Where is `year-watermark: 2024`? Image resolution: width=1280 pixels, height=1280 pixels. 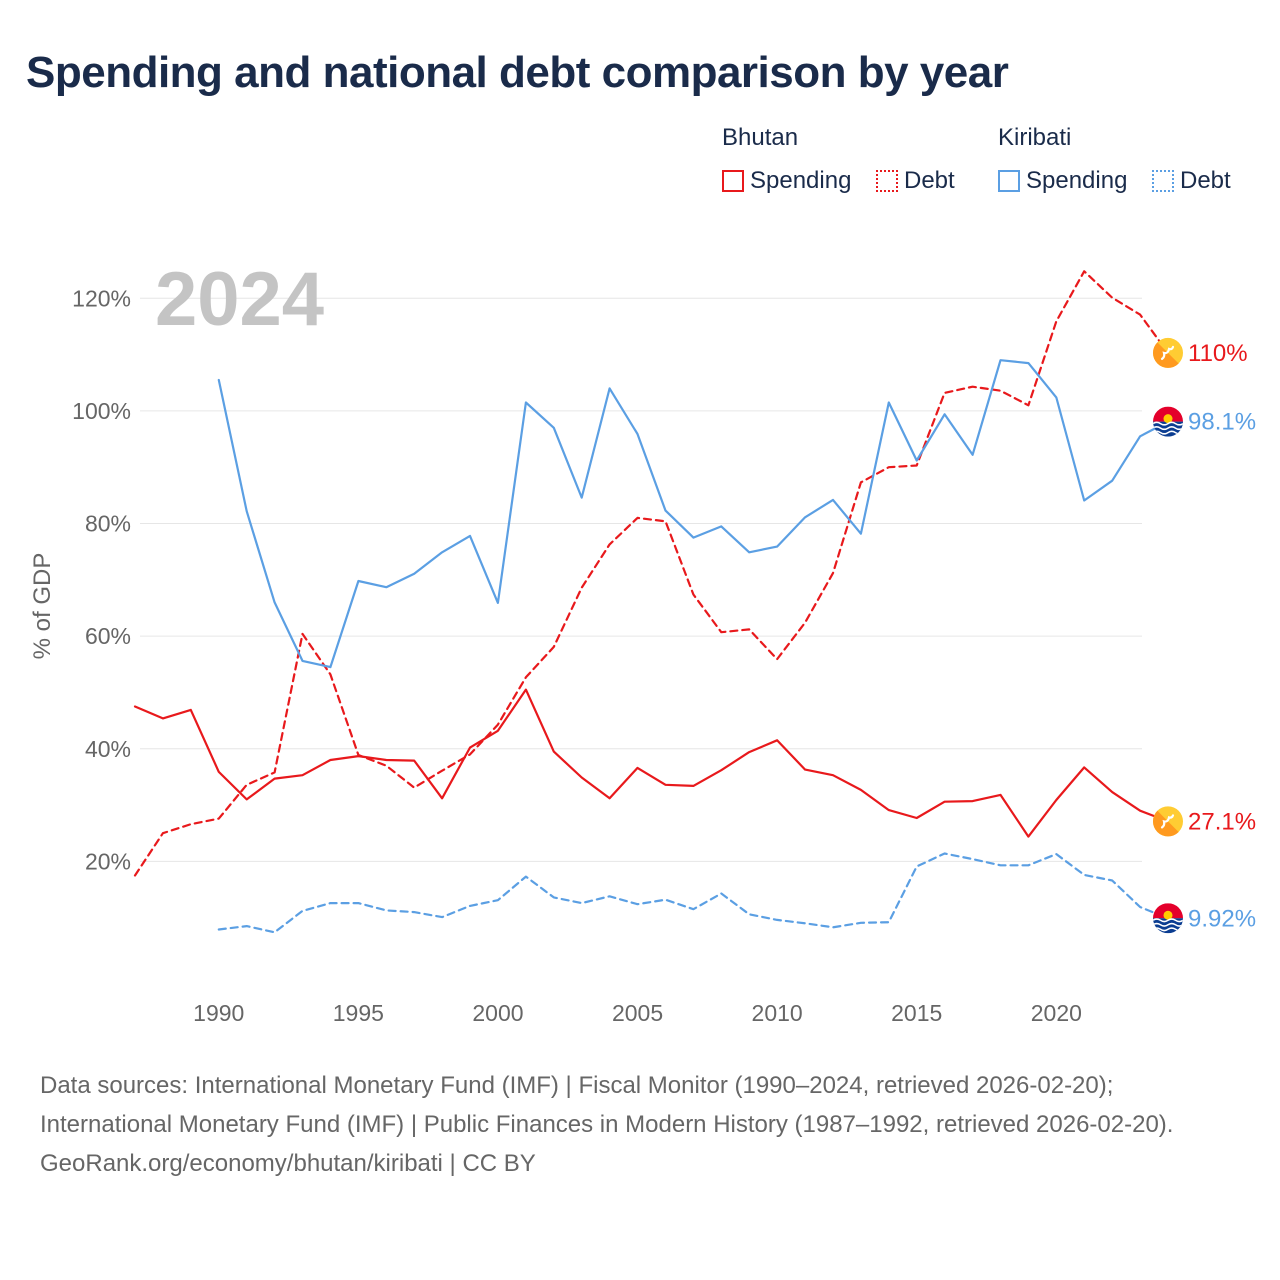
year-watermark: 2024 is located at coordinates (239, 299).